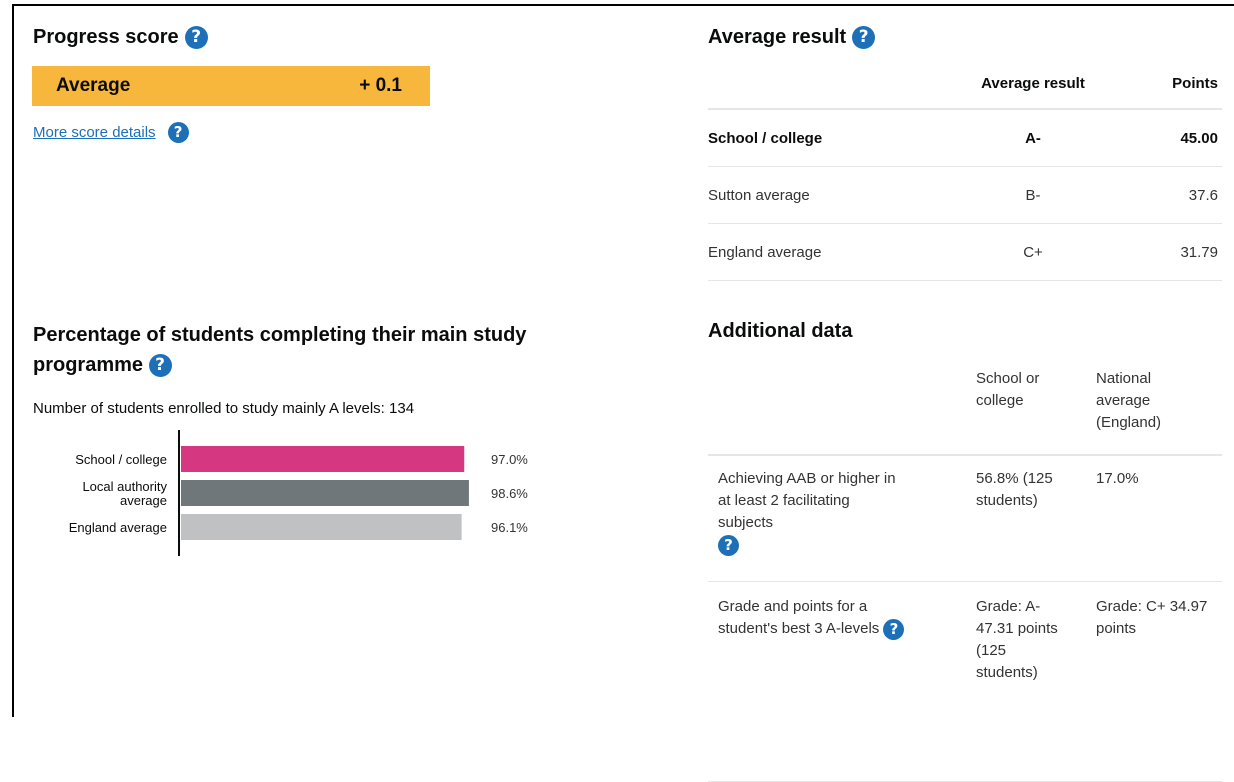 The width and height of the screenshot is (1234, 782). Describe the element at coordinates (1008, 389) in the screenshot. I see `header-school: School or college` at that location.